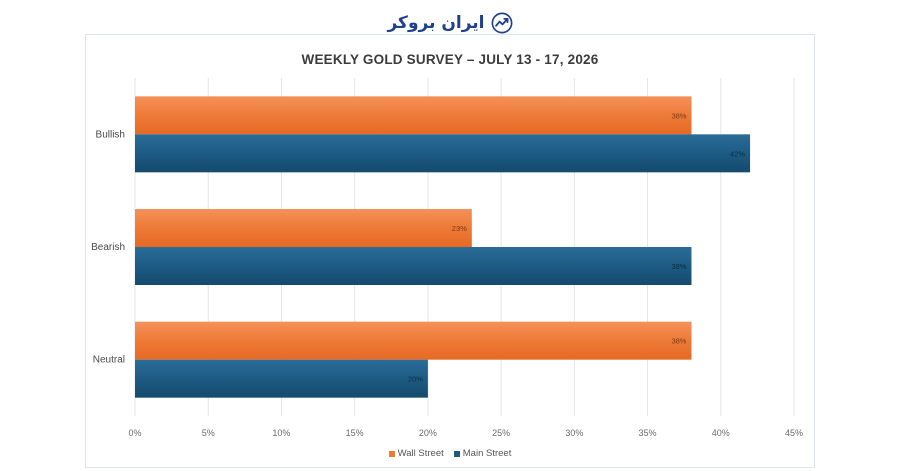 This screenshot has width=900, height=471. I want to click on legend-item-main-street: Main Street, so click(482, 453).